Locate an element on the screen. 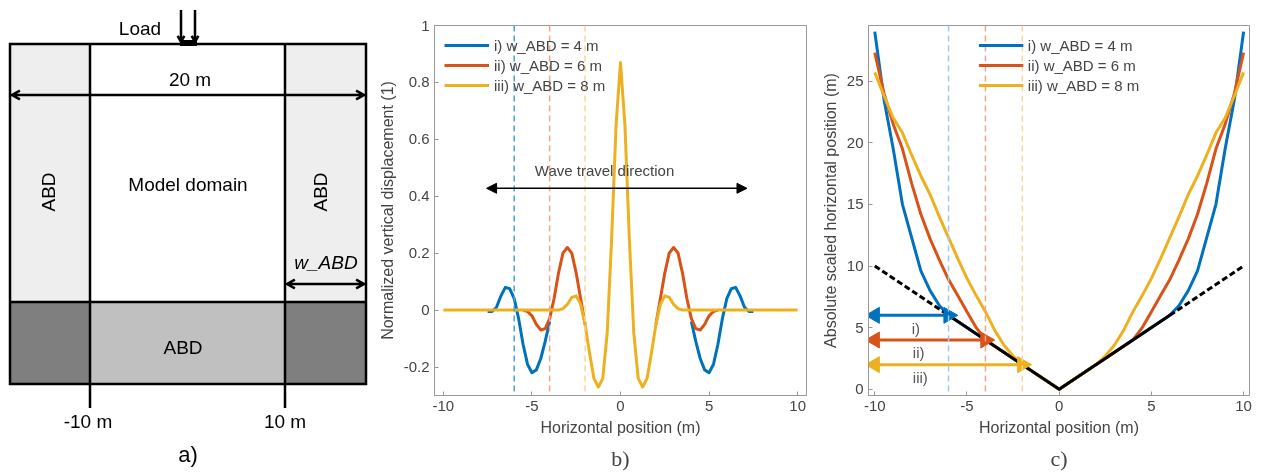 The image size is (1261, 475). text: w_ABD is located at coordinates (326, 263).